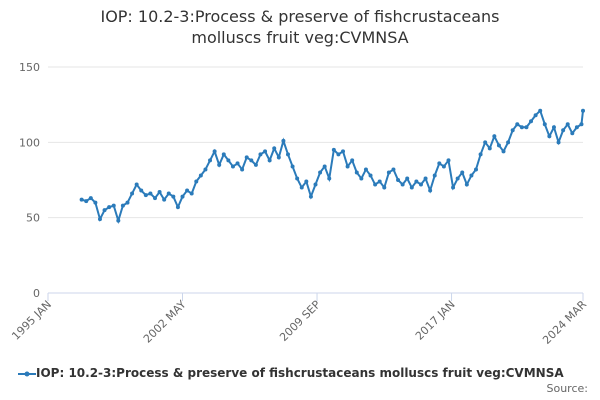 The height and width of the screenshot is (400, 600). I want to click on x-tick-label: 2024 MAR, so click(564, 322).